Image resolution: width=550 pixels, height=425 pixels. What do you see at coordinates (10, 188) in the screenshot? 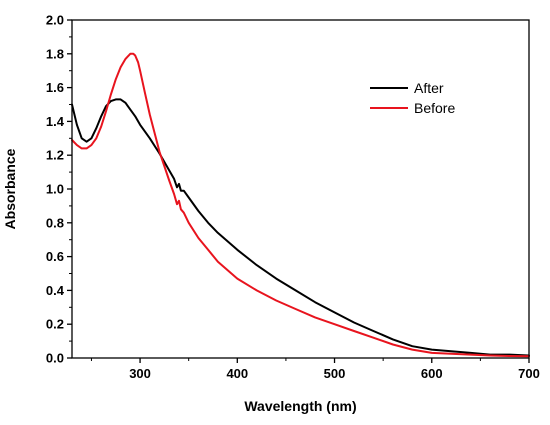
I see `y-axis-title: Absorbance` at bounding box center [10, 188].